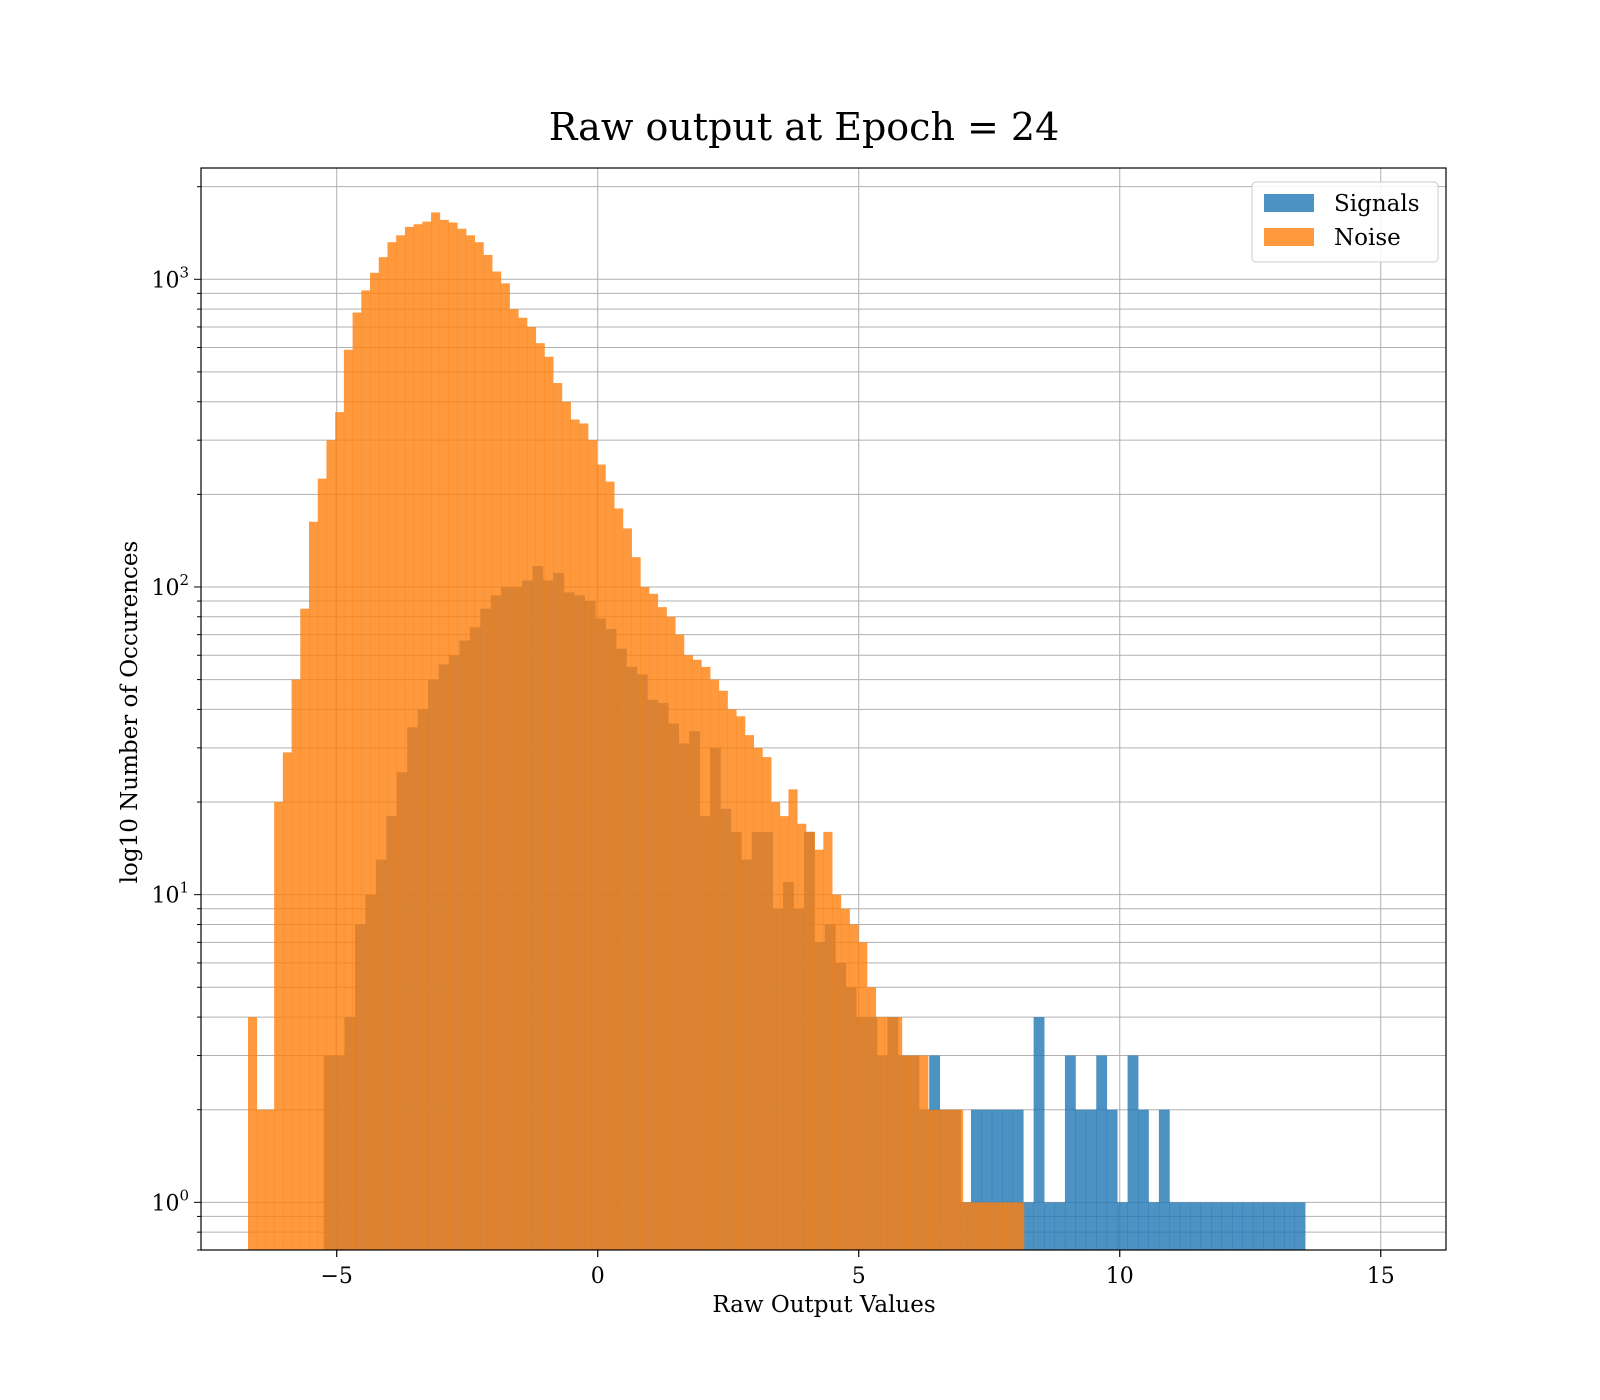 The image size is (1600, 1400). Describe the element at coordinates (1120, 1276) in the screenshot. I see `x-tick-label: 10` at that location.